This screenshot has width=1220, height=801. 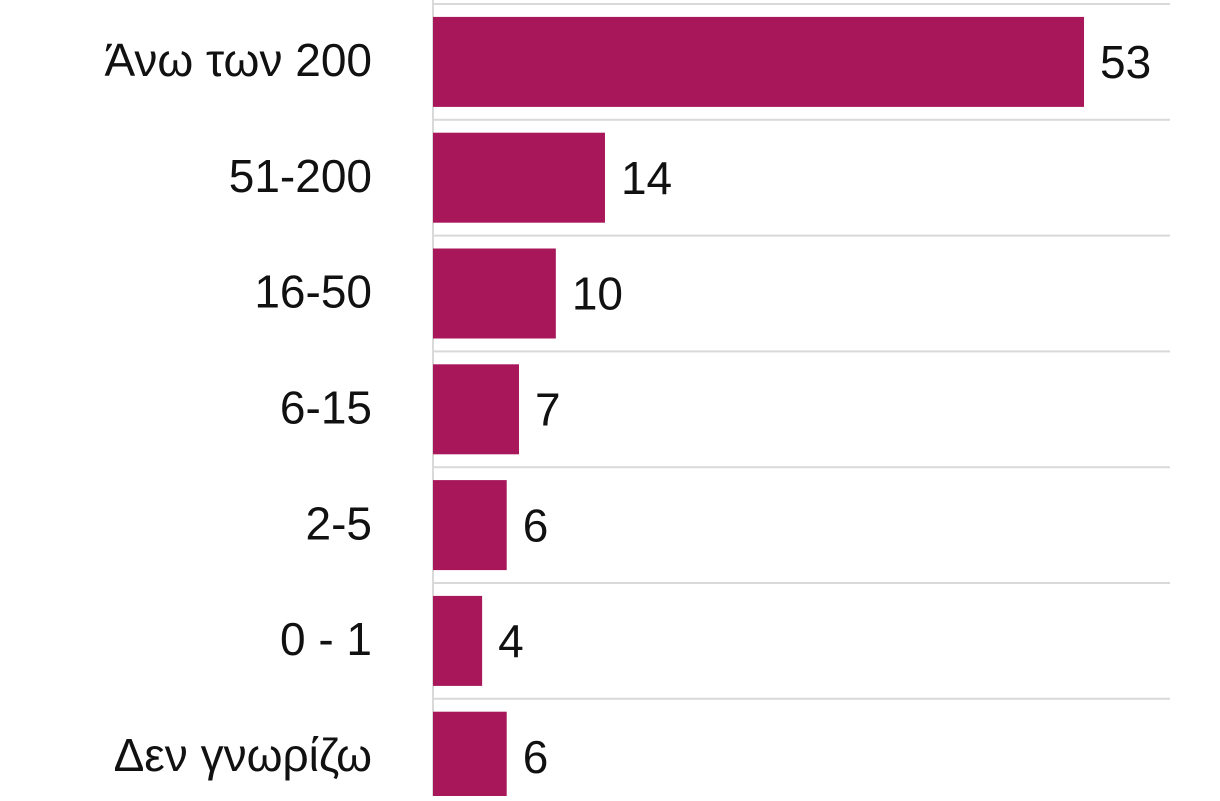 I want to click on value-label: 53, so click(x=1125, y=62).